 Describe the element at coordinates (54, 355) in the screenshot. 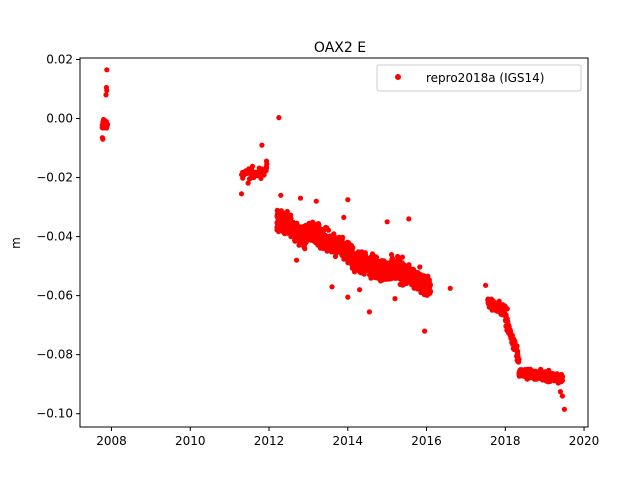

I see `y-tick-label: −0.08` at that location.